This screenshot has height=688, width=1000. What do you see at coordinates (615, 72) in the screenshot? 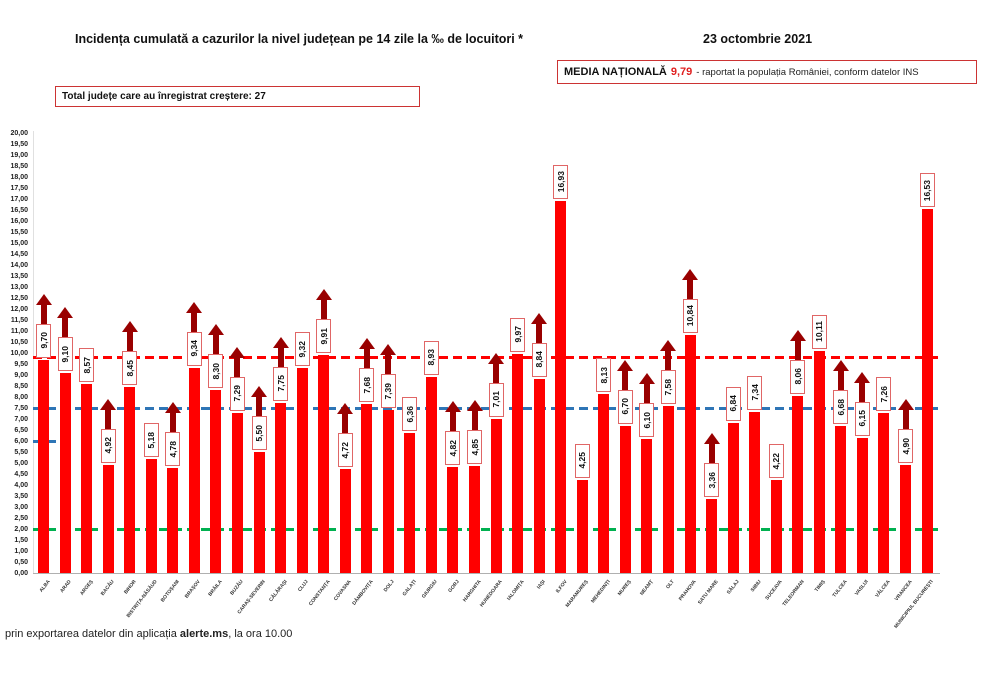
I see `national-average-label: MEDIA NAȚIONALĂ` at bounding box center [615, 72].